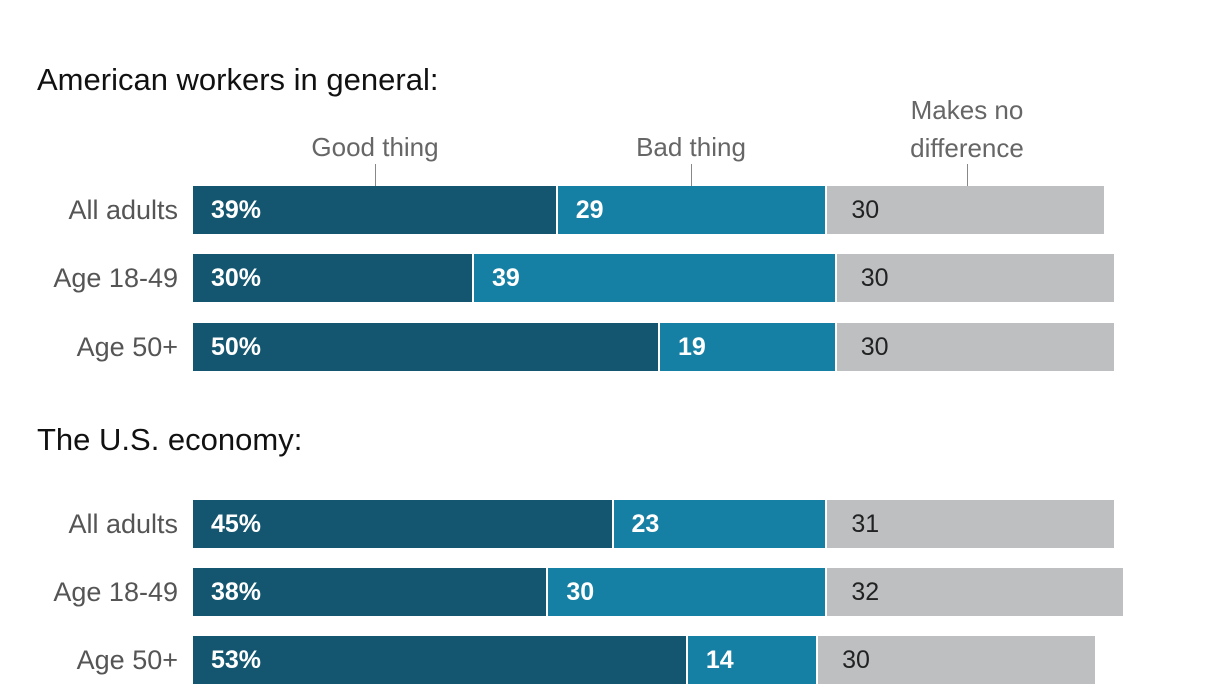  Describe the element at coordinates (967, 110) in the screenshot. I see `legend-no-difference-line1: Makes no` at that location.